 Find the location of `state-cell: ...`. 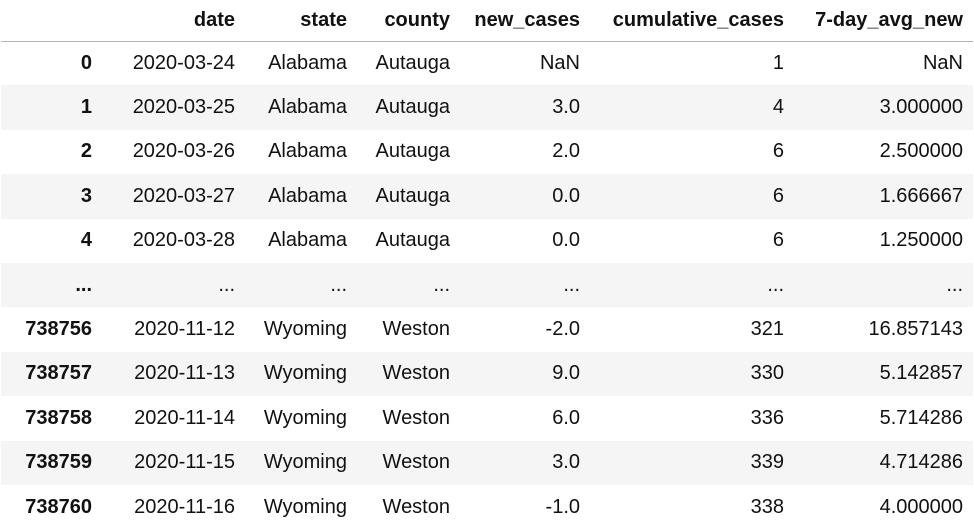

state-cell: ... is located at coordinates (338, 284).